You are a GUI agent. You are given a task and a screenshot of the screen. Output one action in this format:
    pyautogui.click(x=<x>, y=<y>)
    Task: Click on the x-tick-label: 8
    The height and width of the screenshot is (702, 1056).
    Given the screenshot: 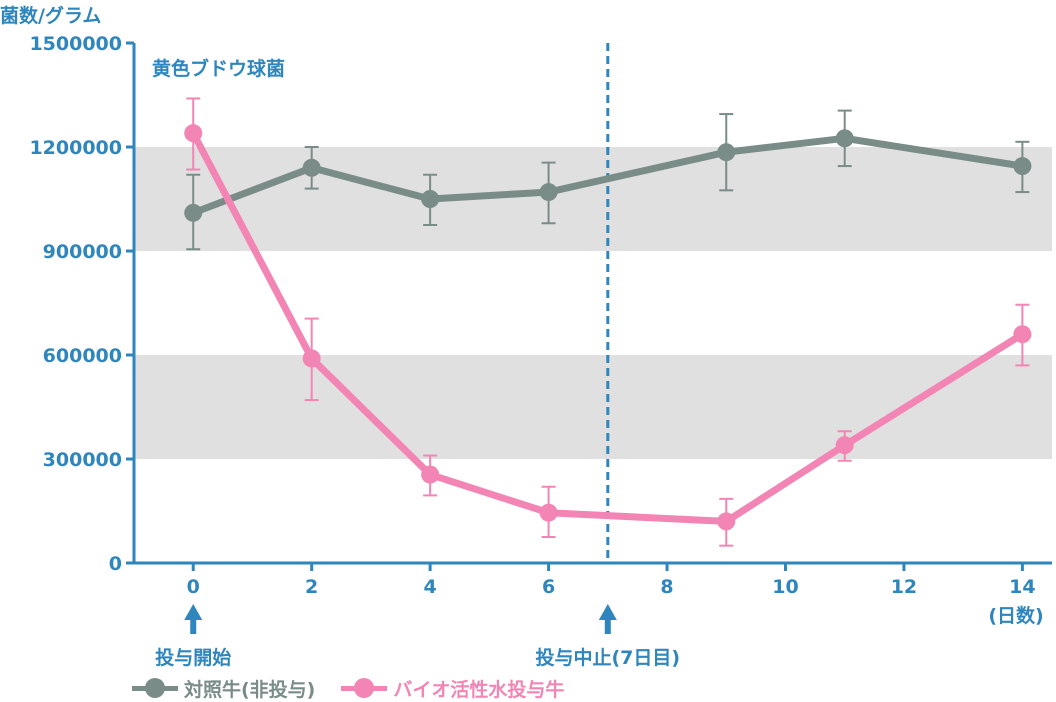 What is the action you would take?
    pyautogui.click(x=666, y=587)
    